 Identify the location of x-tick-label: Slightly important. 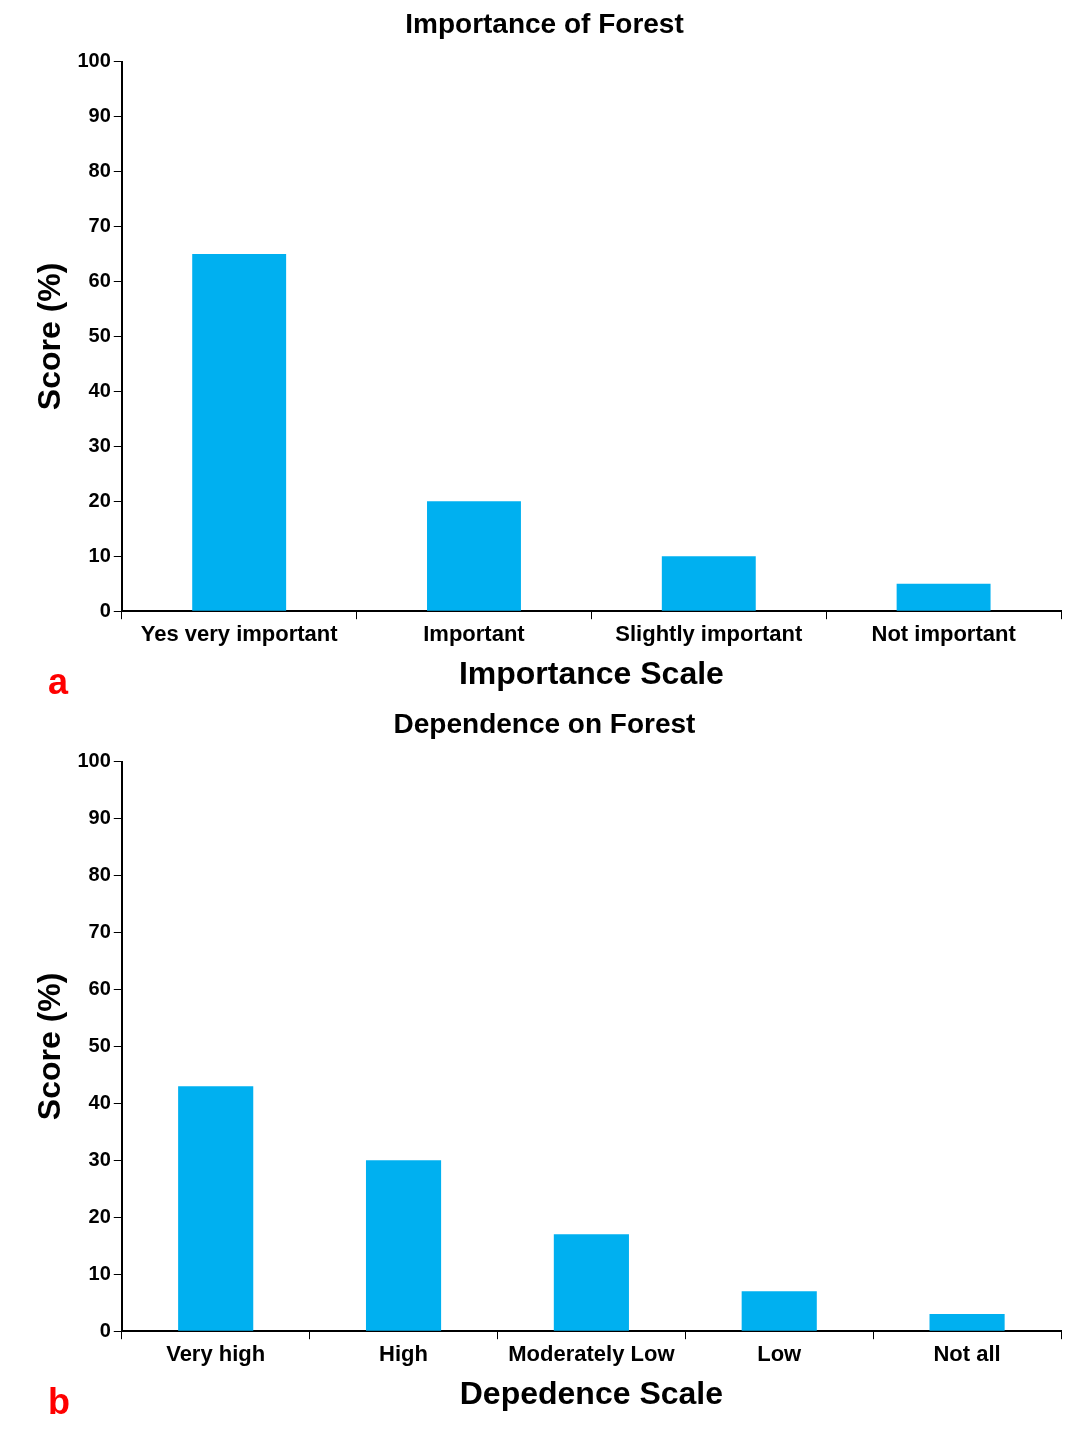
(709, 634).